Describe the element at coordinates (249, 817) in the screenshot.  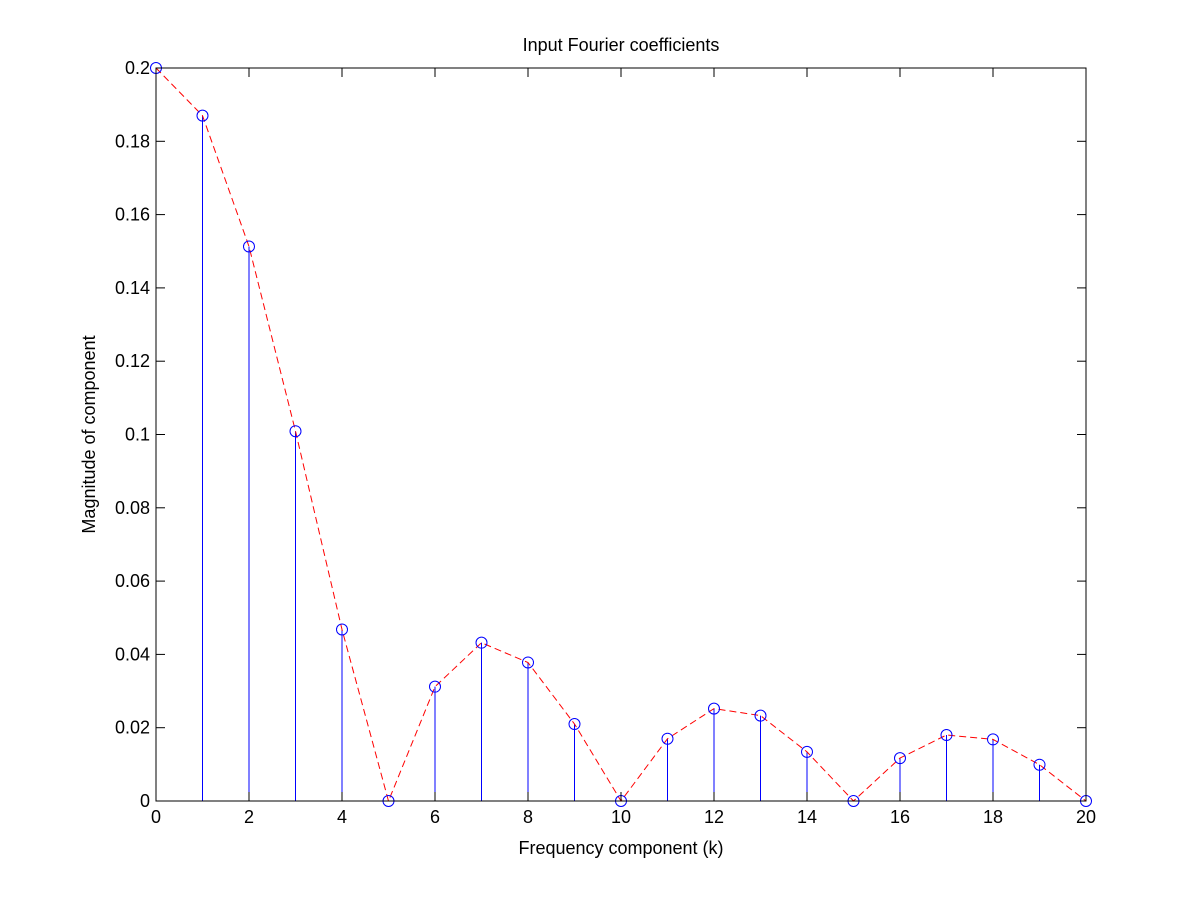
I see `x-tick-label: 2` at that location.